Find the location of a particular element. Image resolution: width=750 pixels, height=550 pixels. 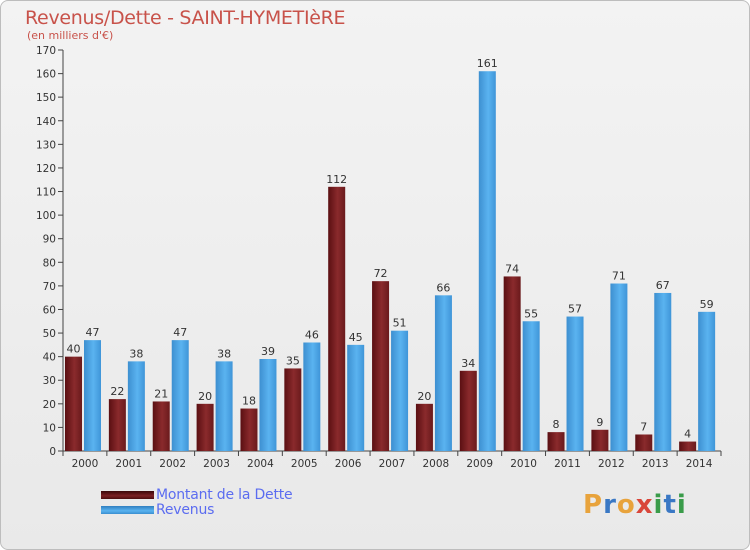

bar-debt-2009 is located at coordinates (468, 410).